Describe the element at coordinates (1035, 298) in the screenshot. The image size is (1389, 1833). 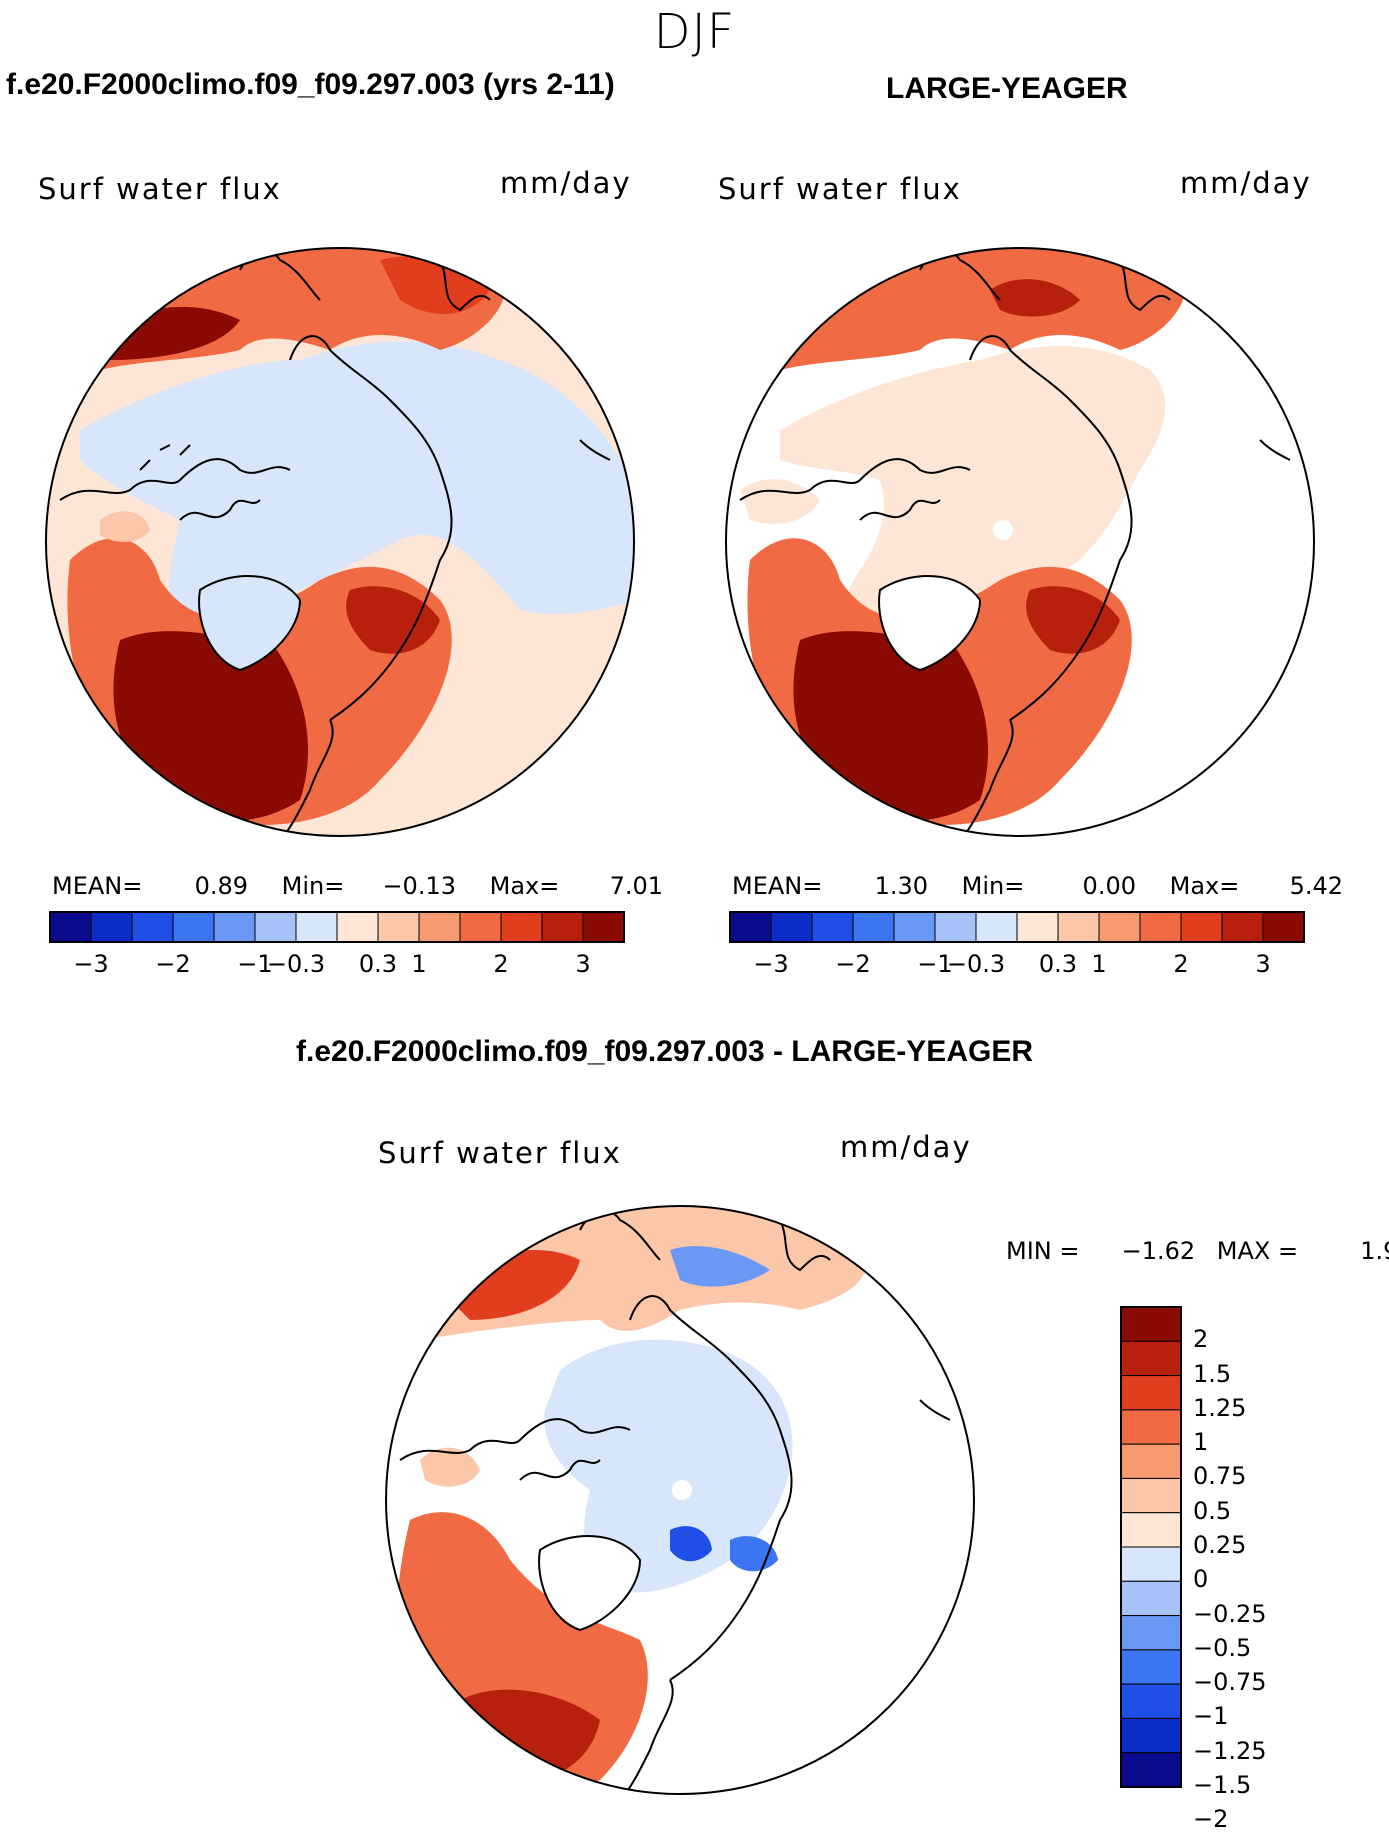
I see `map2-pacific-core` at that location.